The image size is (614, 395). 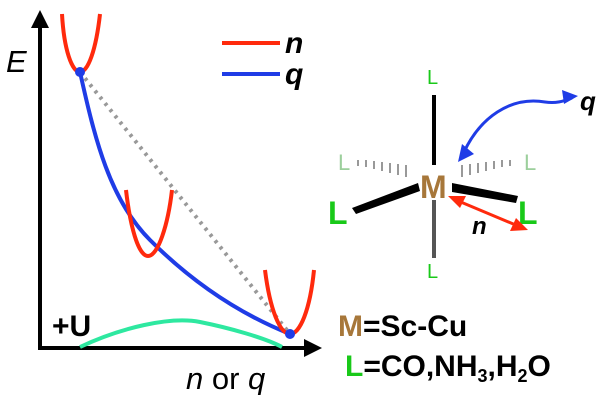 I want to click on q-arrow-label: q, so click(x=588, y=101).